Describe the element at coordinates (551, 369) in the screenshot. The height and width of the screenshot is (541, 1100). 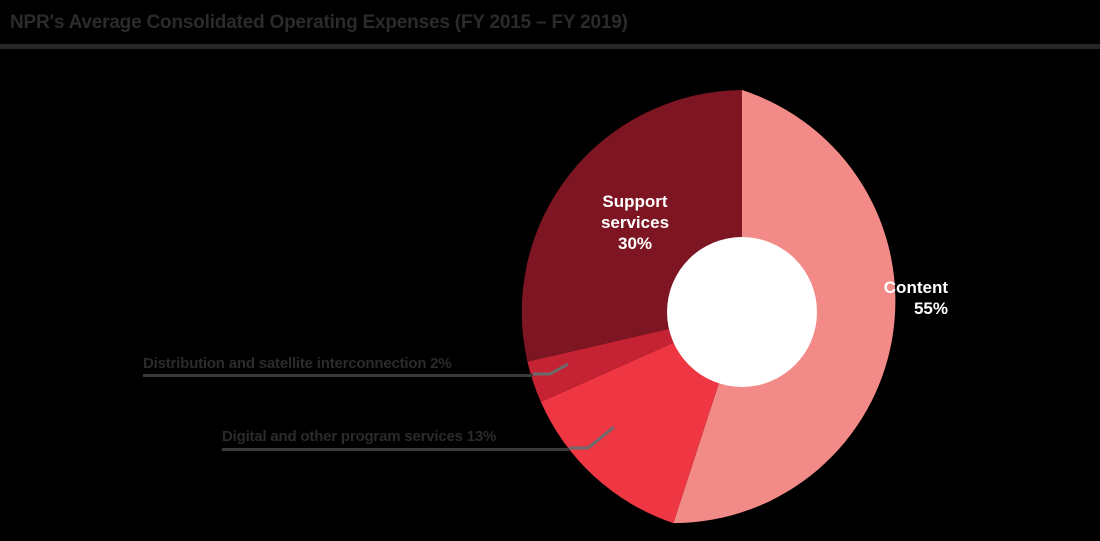
I see `leader-line-distribution` at that location.